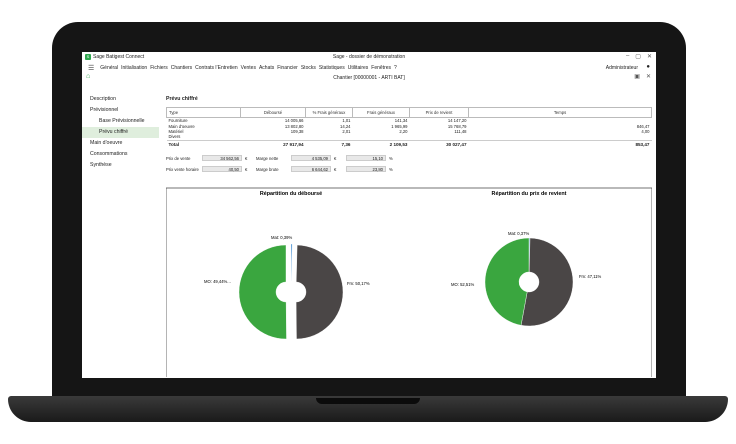  I want to click on table-cell: 14 005,66, so click(294, 121).